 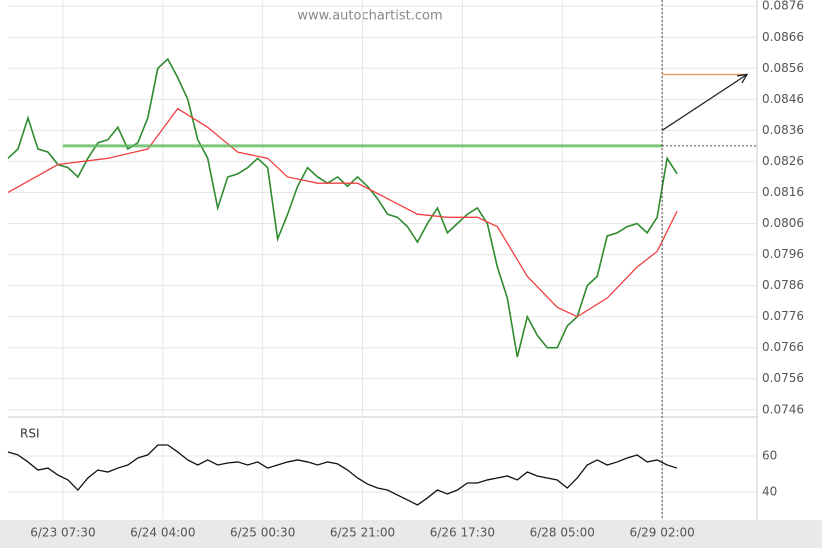 I want to click on series-line, so click(x=342, y=475).